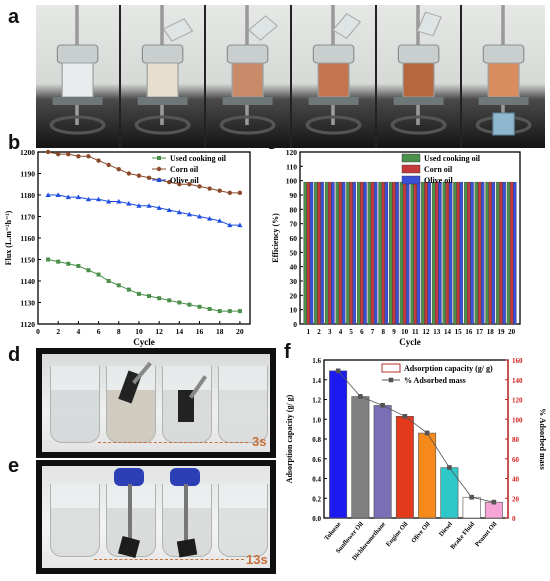  What do you see at coordinates (184, 169) in the screenshot?
I see `legend-label: Corn oil` at bounding box center [184, 169].